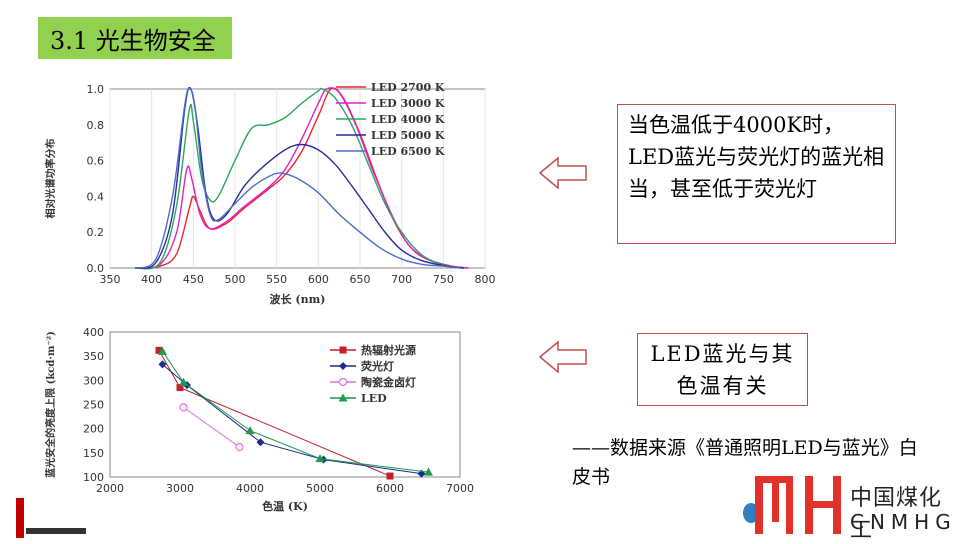  I want to click on x-tick-label: 750, so click(443, 279).